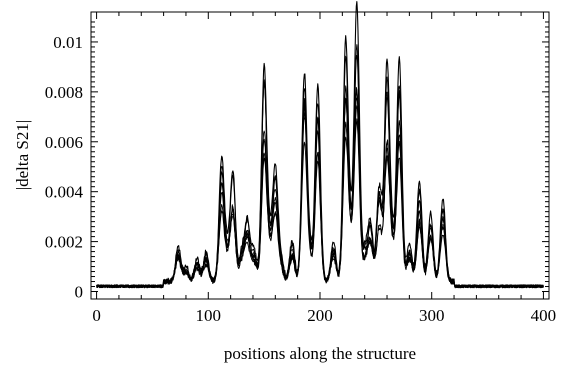 Image resolution: width=568 pixels, height=369 pixels. Describe the element at coordinates (79, 292) in the screenshot. I see `y-tick-label: 0` at that location.